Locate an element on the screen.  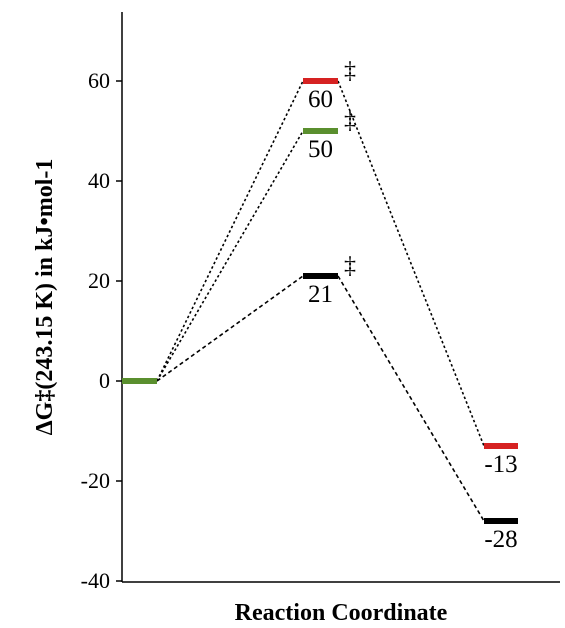
y-tick-label: 20 is located at coordinates (99, 280).